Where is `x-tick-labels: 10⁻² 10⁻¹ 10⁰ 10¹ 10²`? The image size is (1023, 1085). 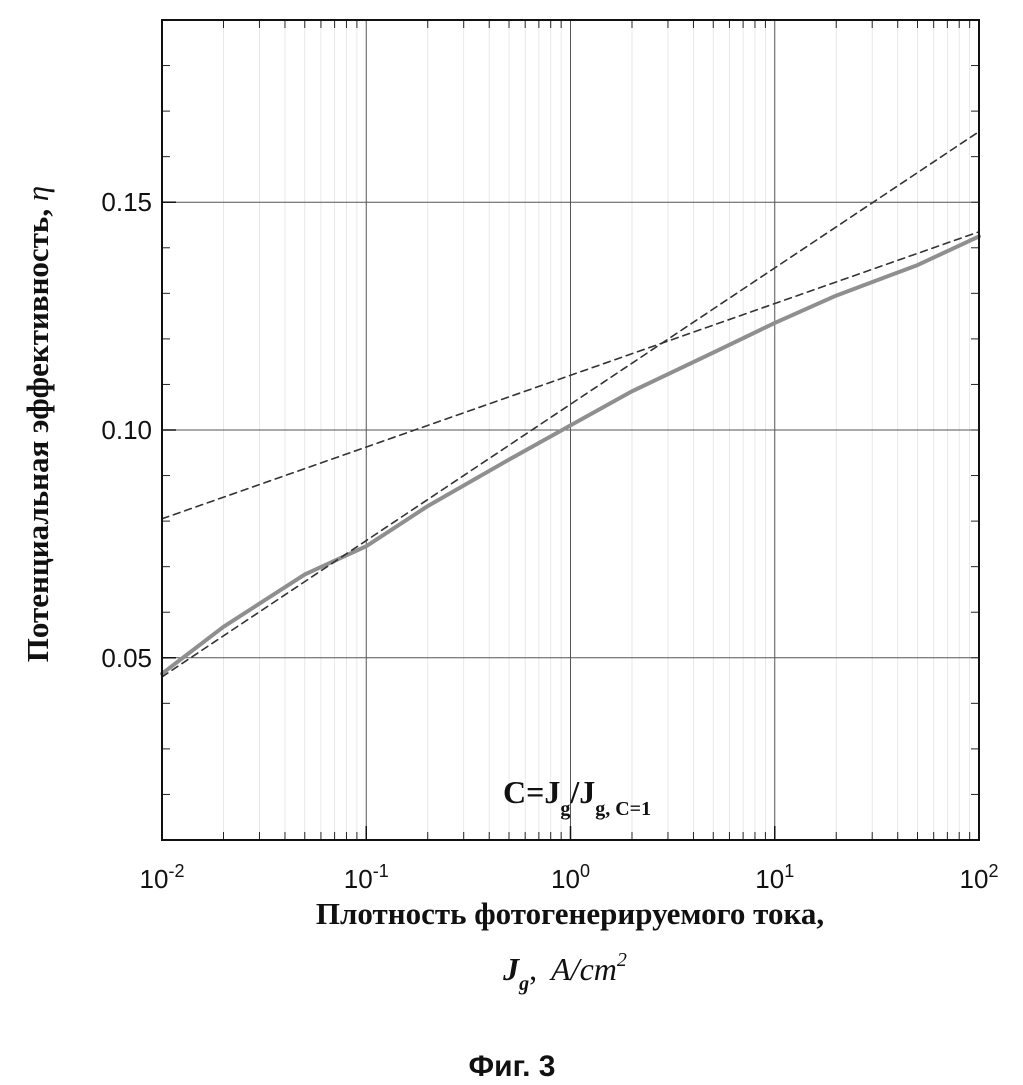 x-tick-labels: 10⁻² 10⁻¹ 10⁰ 10¹ 10² is located at coordinates (569, 877).